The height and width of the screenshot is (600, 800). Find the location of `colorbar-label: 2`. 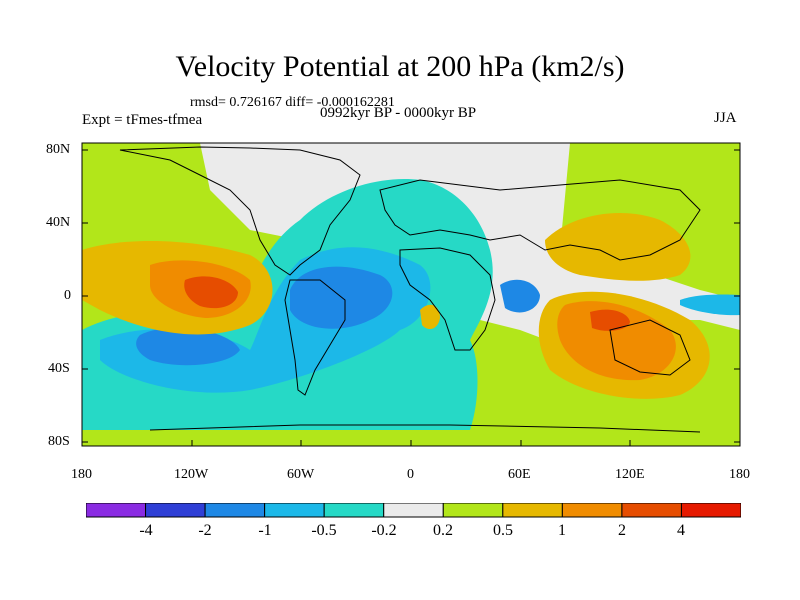

colorbar-label: 2 is located at coordinates (622, 530).